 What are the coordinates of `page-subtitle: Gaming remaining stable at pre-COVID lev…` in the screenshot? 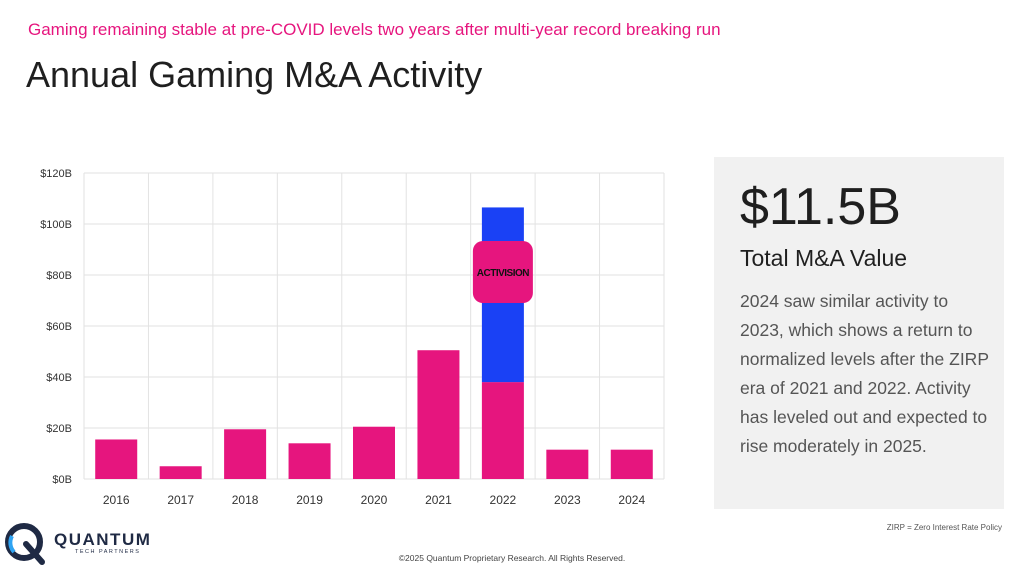 It's located at (374, 29).